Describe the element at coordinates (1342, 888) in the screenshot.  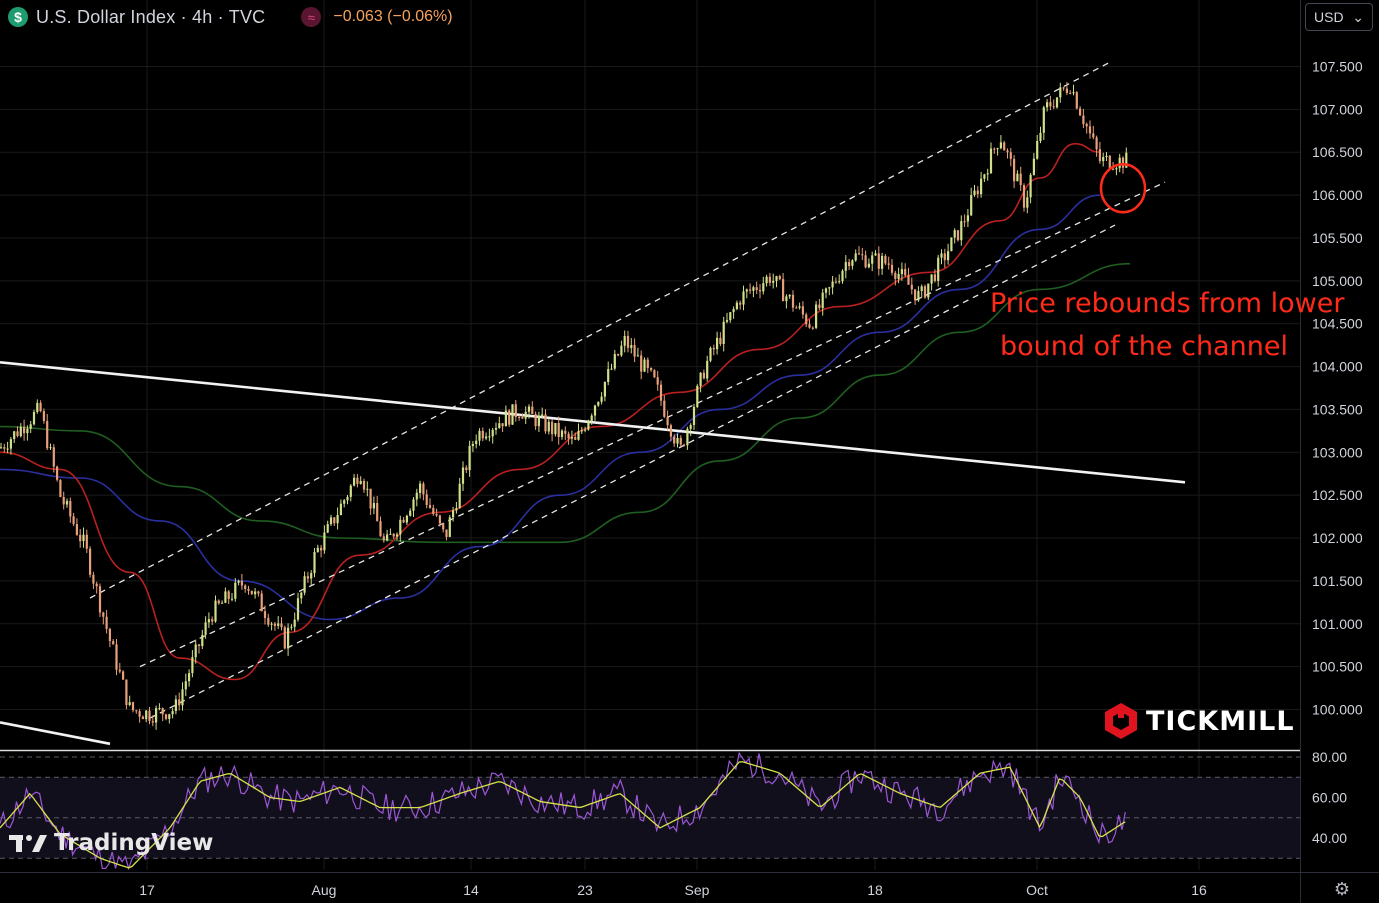
I see `settings-gear-icon: ⚙` at that location.